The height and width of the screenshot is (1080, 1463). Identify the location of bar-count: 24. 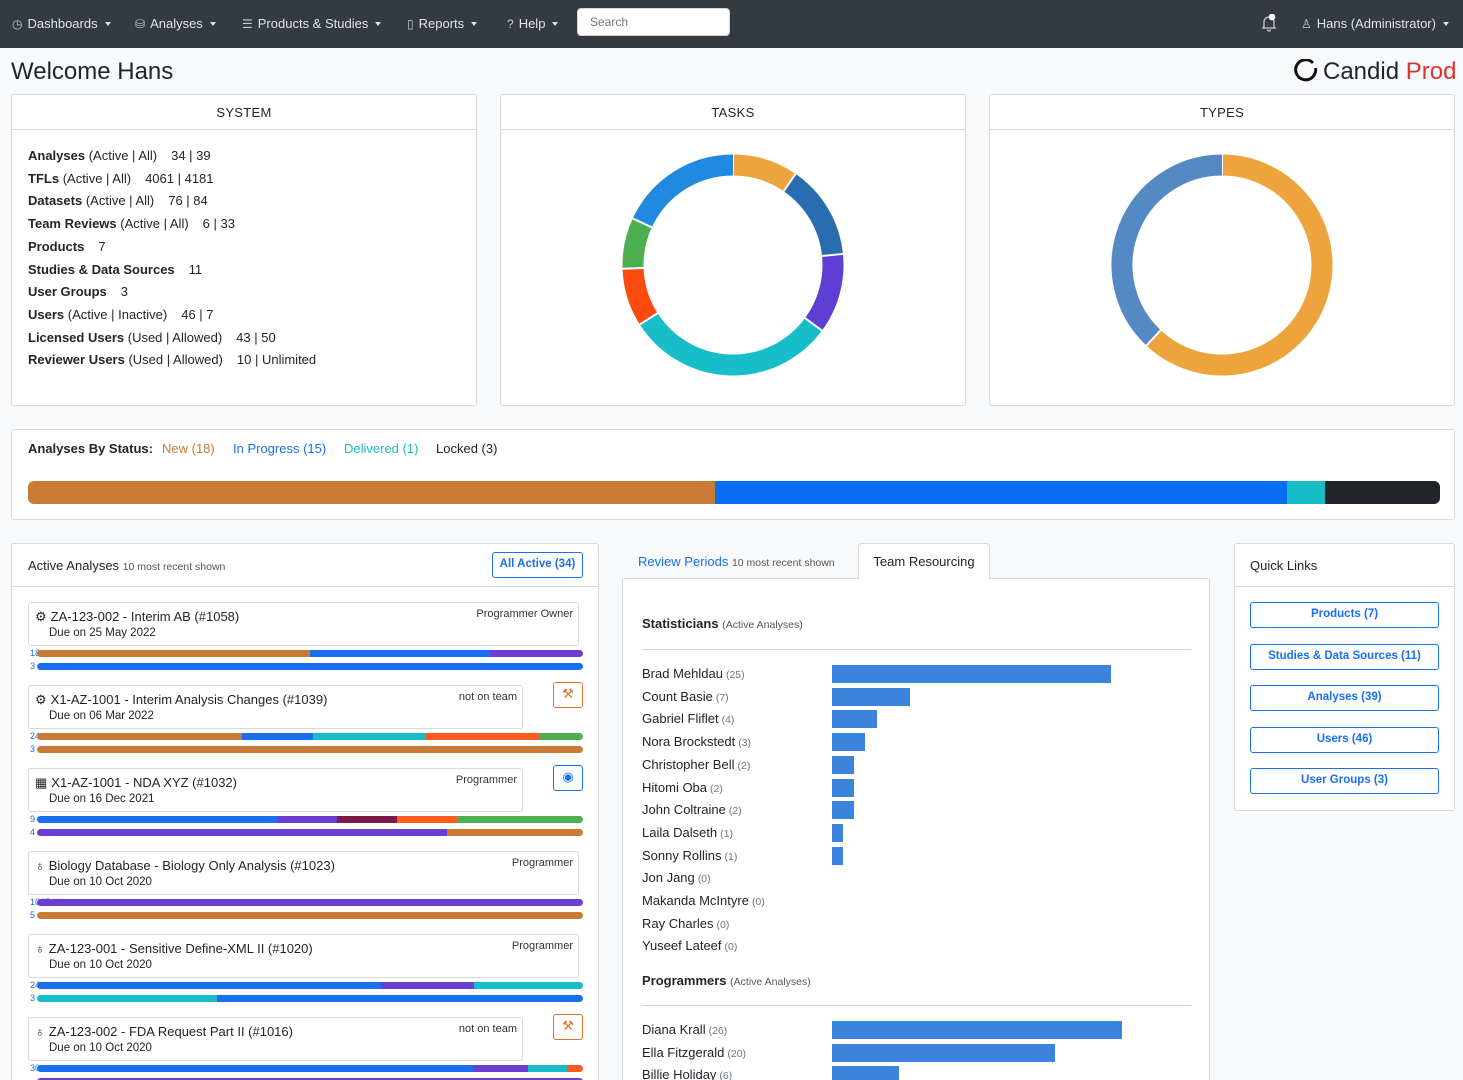
(35, 985).